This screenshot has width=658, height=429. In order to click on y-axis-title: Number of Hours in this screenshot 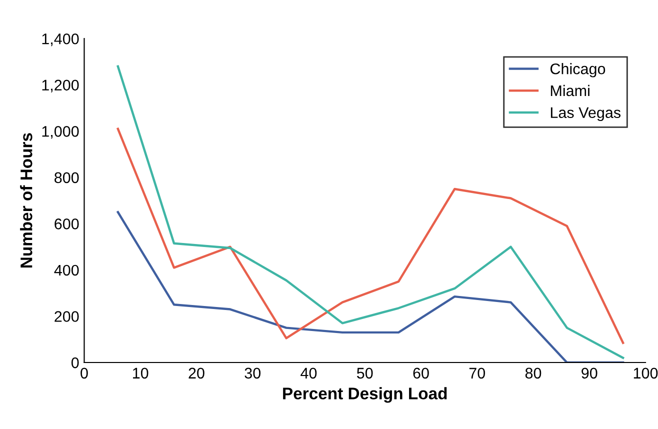, I will do `click(26, 200)`.